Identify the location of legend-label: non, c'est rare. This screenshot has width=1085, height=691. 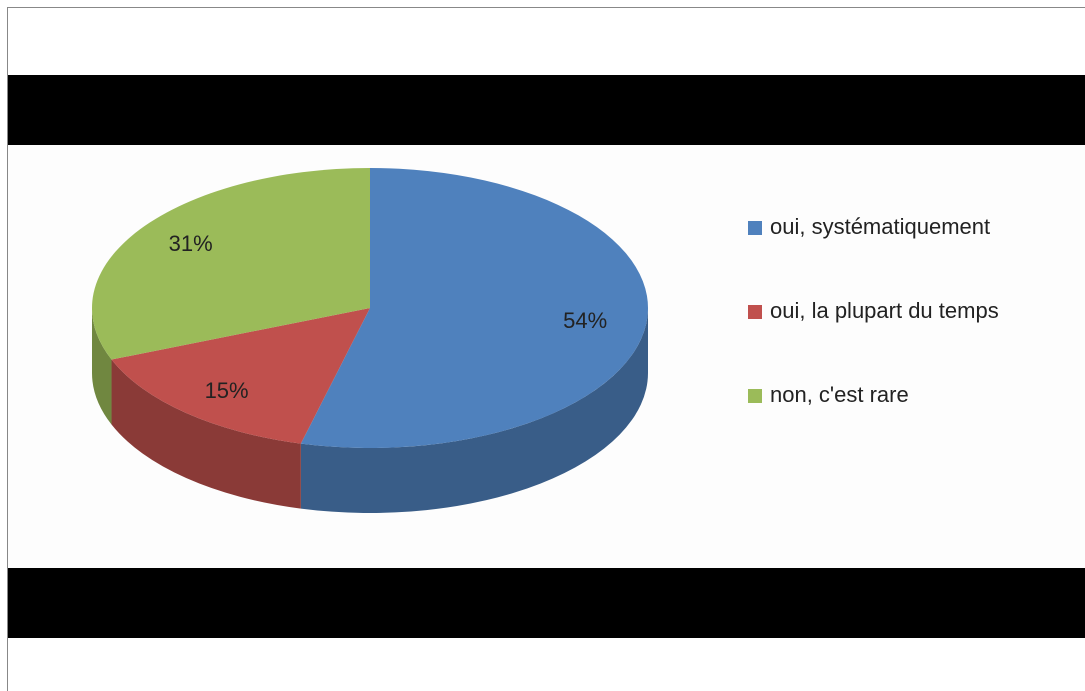
(839, 394).